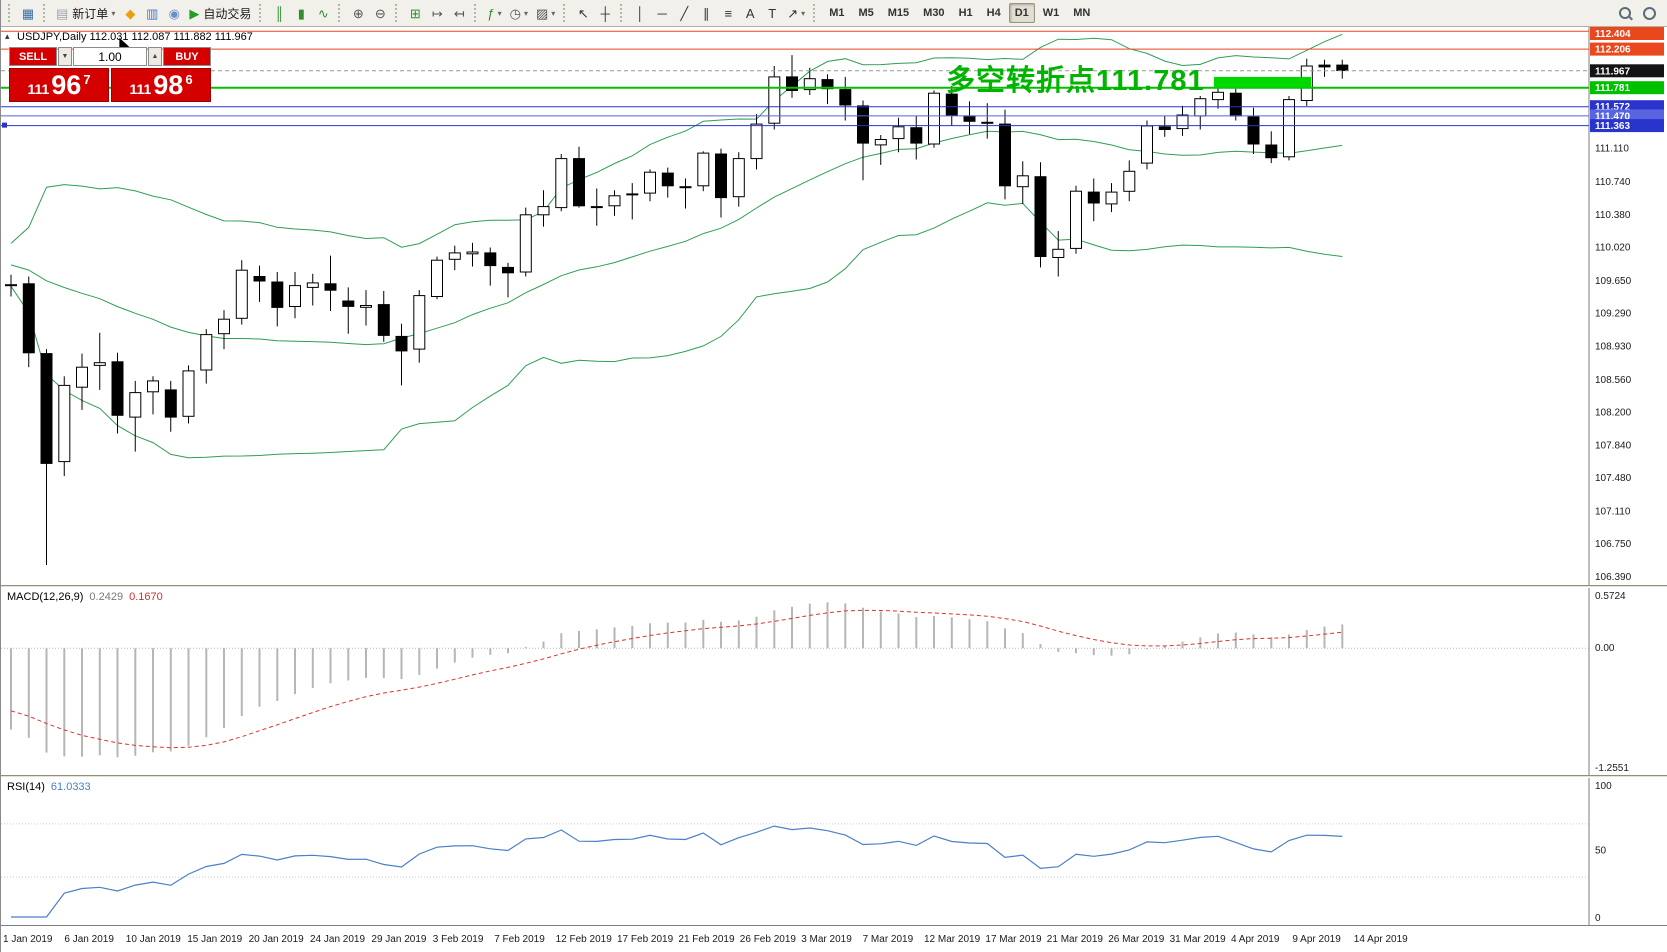 Image resolution: width=1667 pixels, height=952 pixels. I want to click on svg-text: 0, so click(1598, 918).